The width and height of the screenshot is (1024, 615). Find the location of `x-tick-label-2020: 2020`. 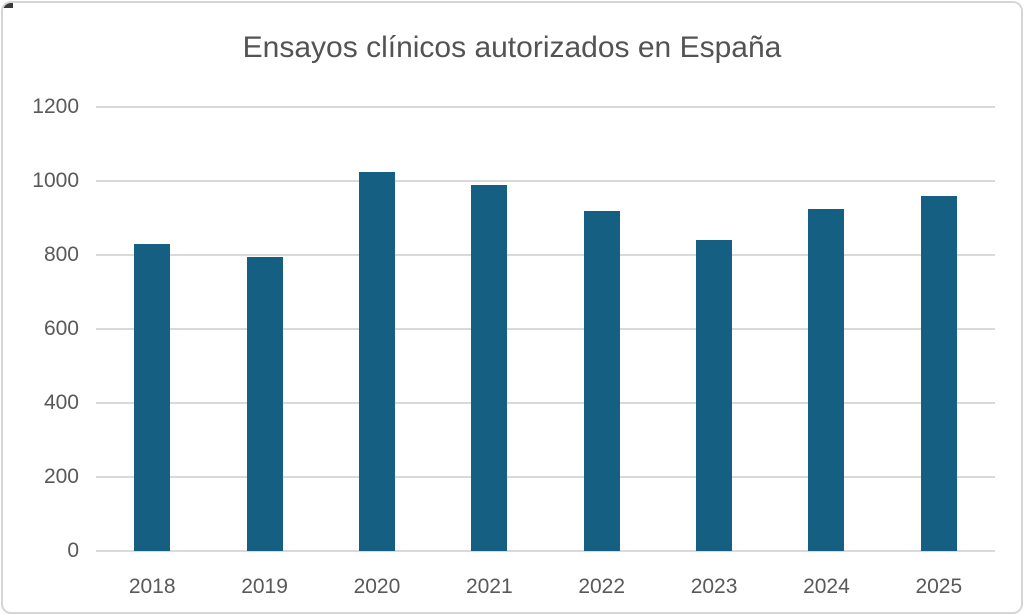

x-tick-label-2020: 2020 is located at coordinates (377, 586).